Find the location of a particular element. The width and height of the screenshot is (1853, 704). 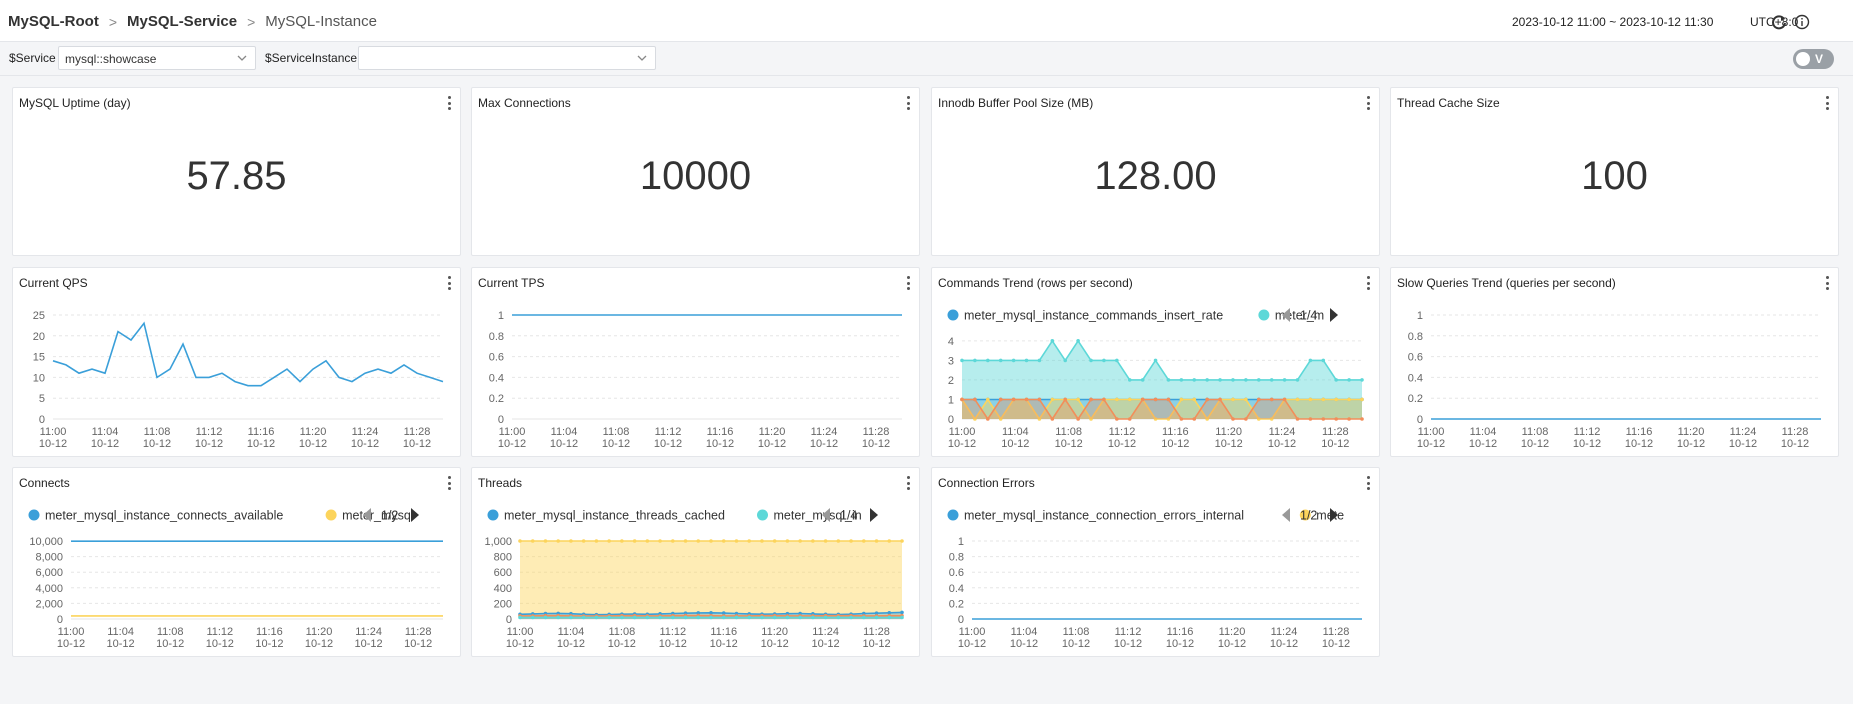

x-tick-time: 11:16 is located at coordinates (1175, 432).